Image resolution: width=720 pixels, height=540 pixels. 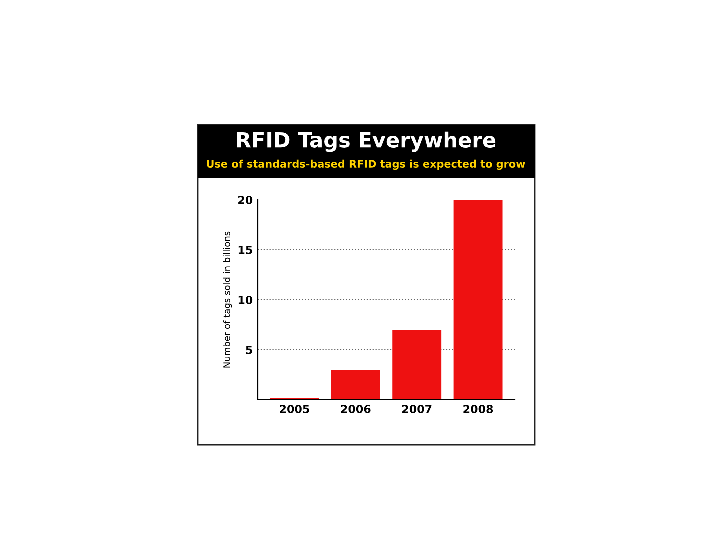 I want to click on chart-subtitle: Use of standards-based RFID tags is expected to grow, so click(x=366, y=165).